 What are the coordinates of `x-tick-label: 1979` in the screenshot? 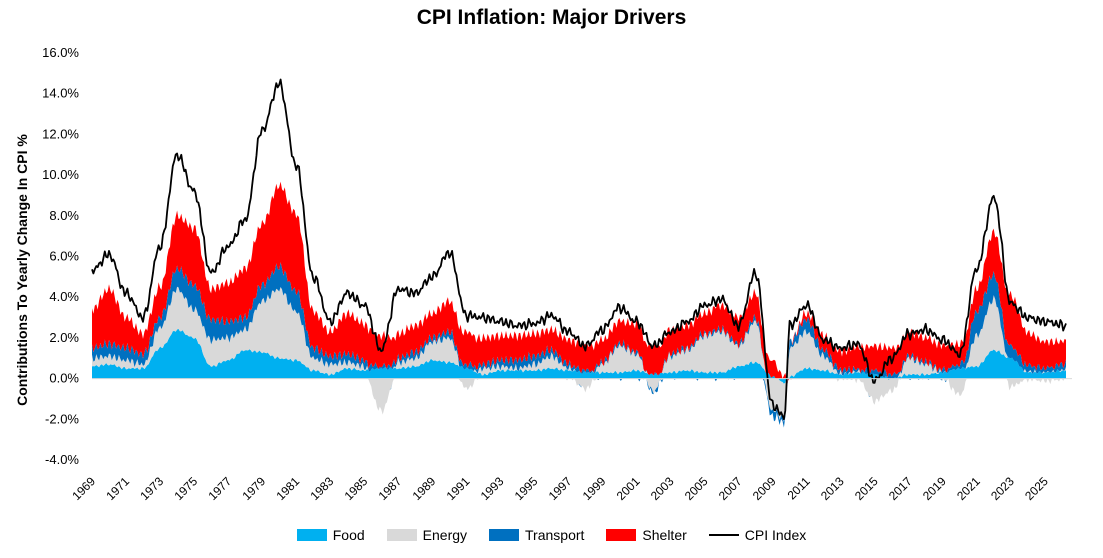 It's located at (253, 488).